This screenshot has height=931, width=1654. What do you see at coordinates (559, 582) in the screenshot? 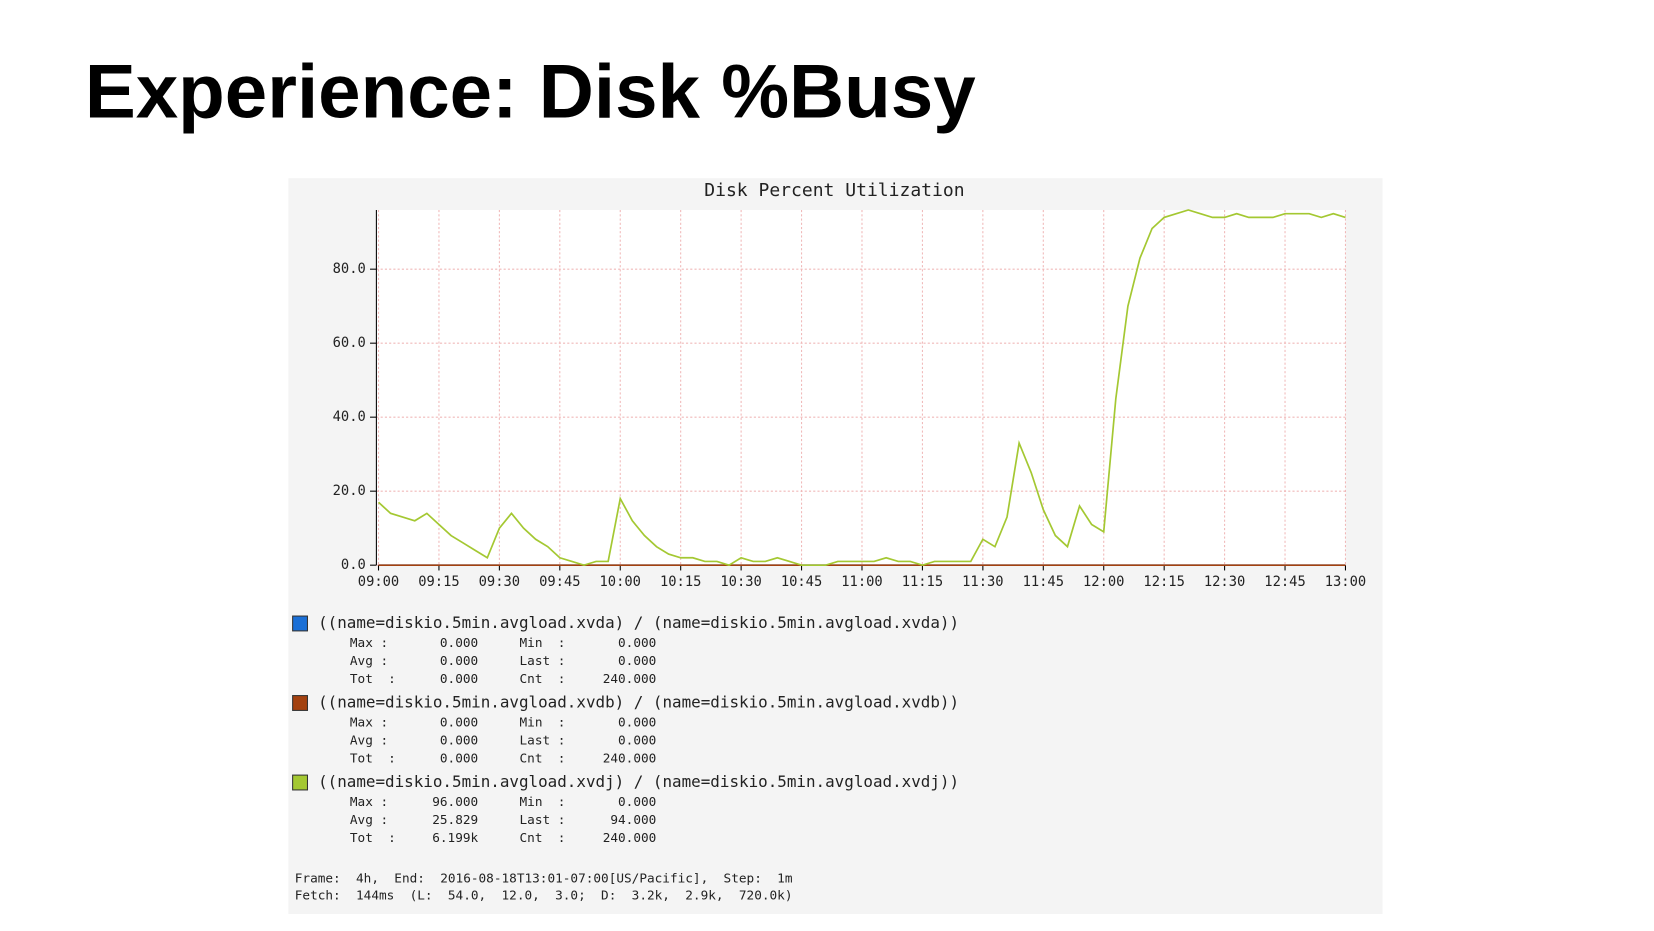
I see `x-tick-label: 09:45` at bounding box center [559, 582].